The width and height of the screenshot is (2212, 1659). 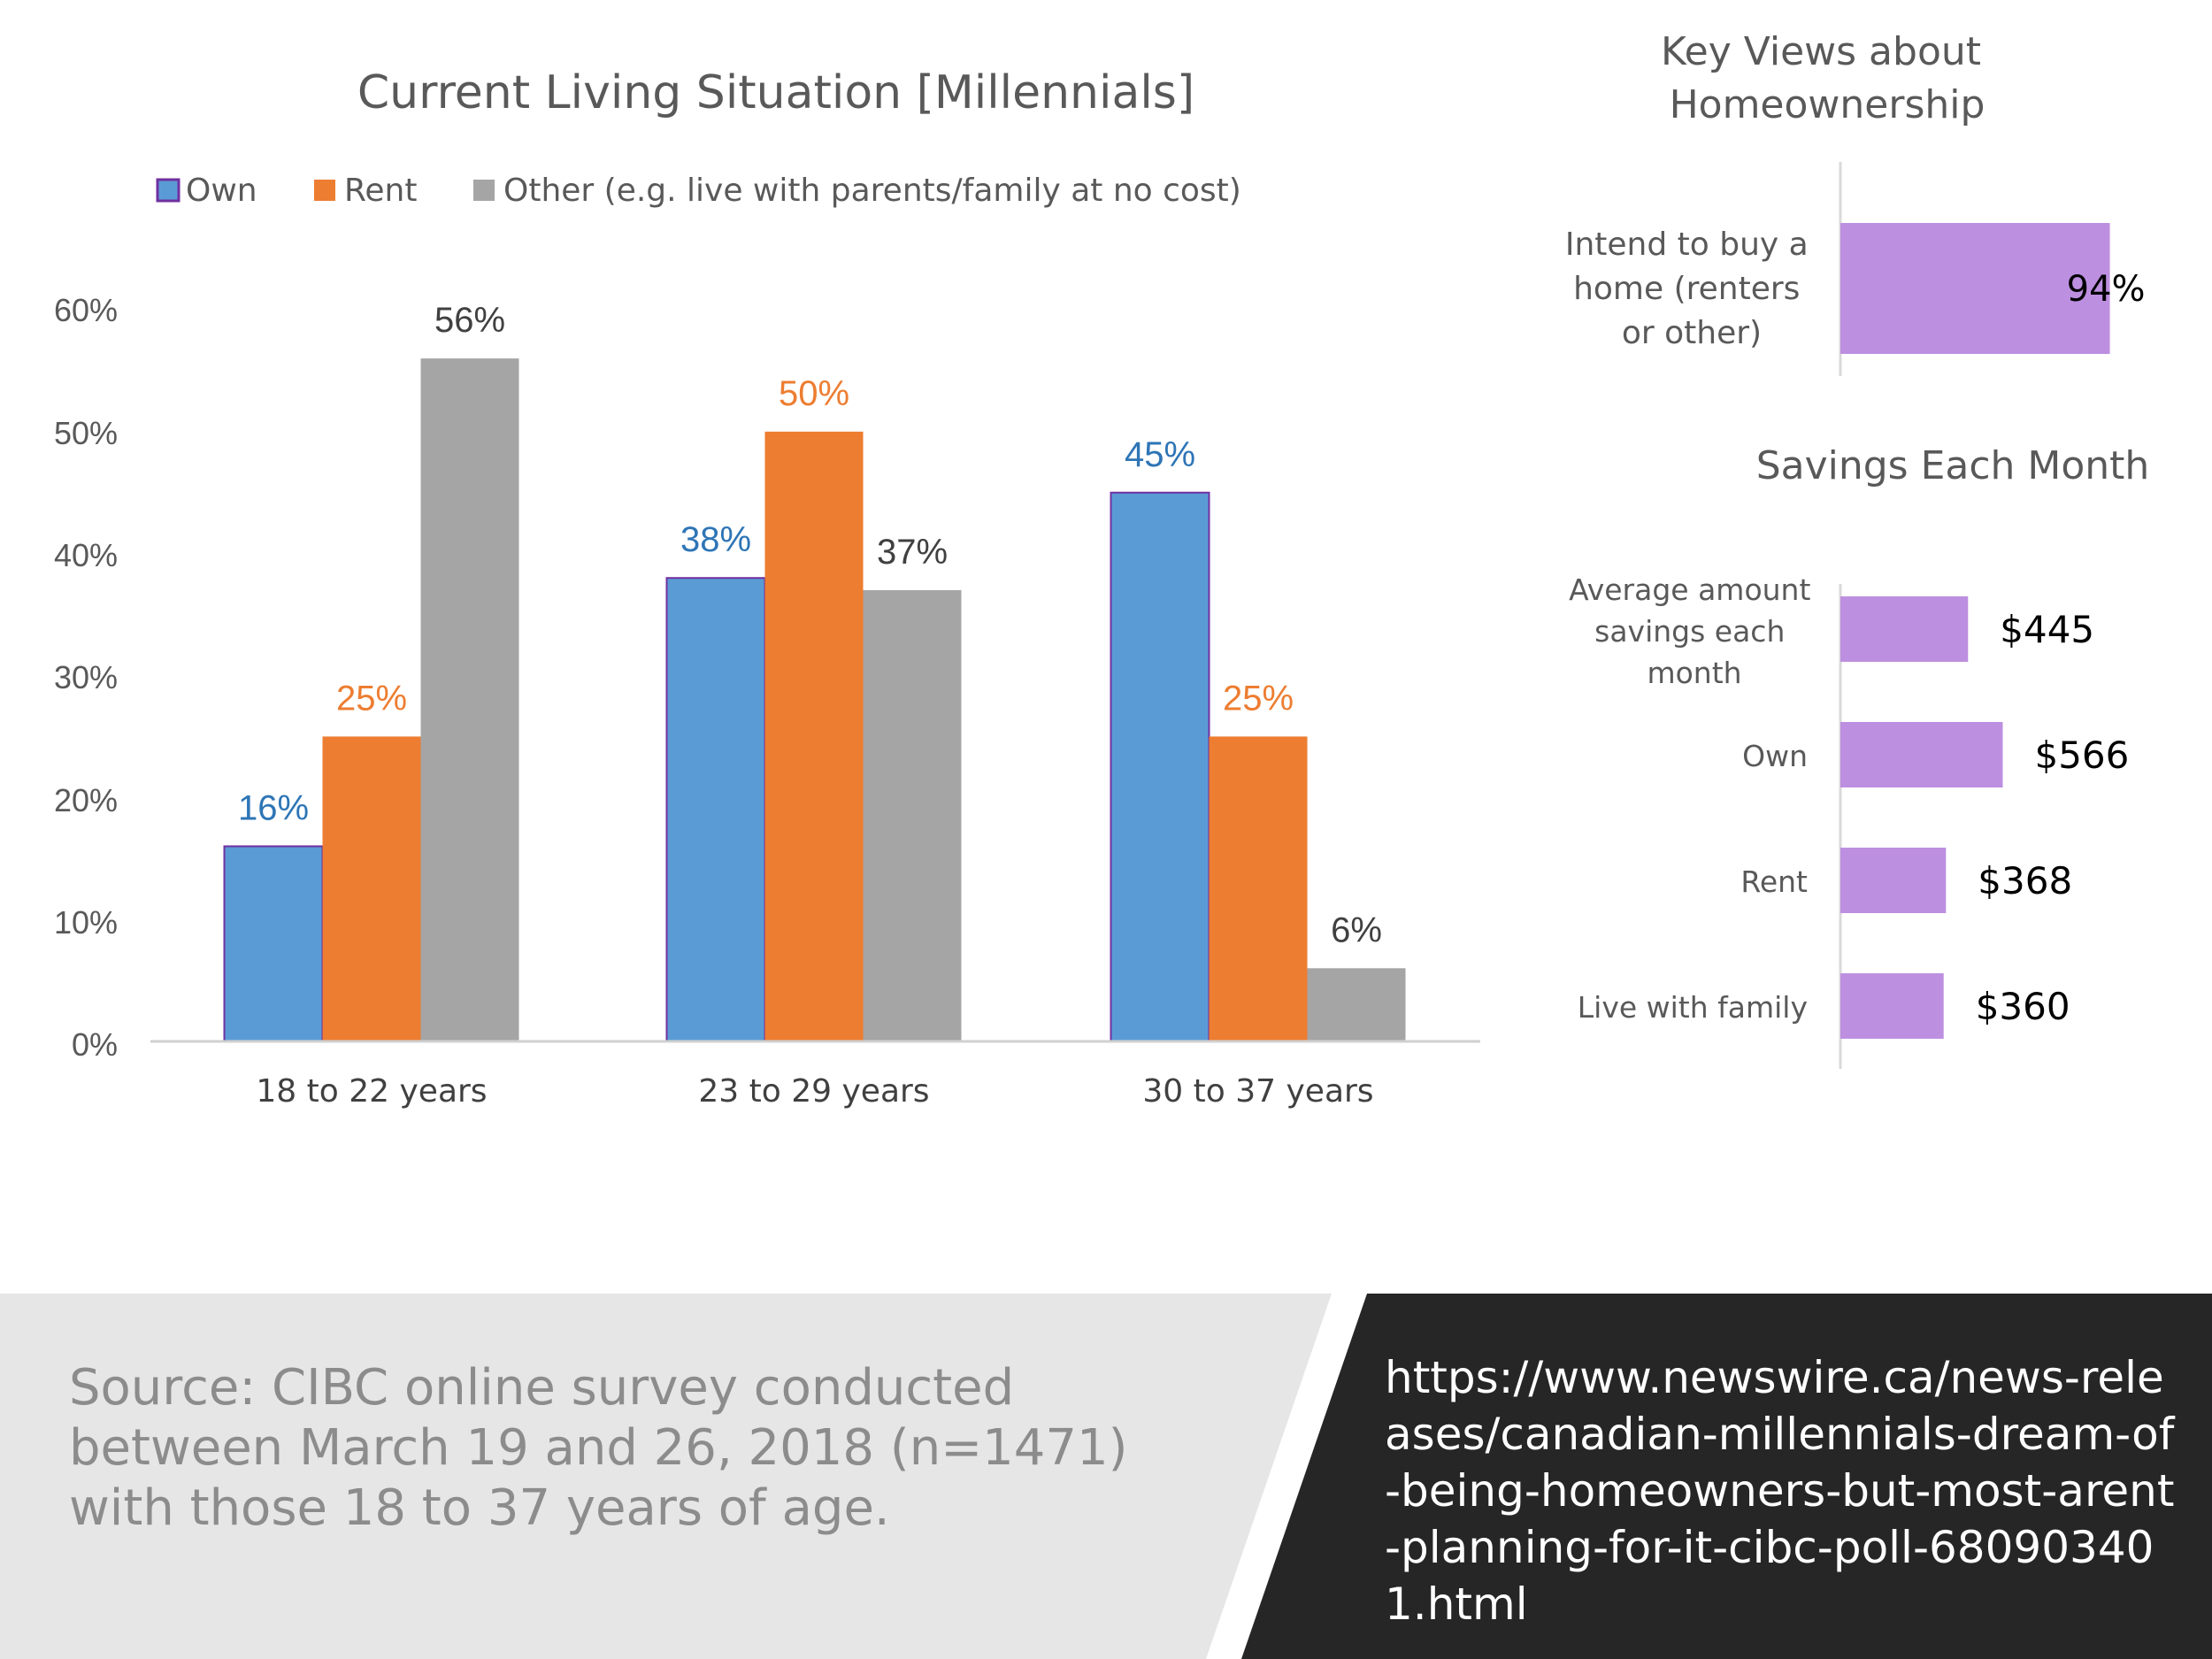 What do you see at coordinates (2047, 630) in the screenshot?
I see `savings-value-label: $445` at bounding box center [2047, 630].